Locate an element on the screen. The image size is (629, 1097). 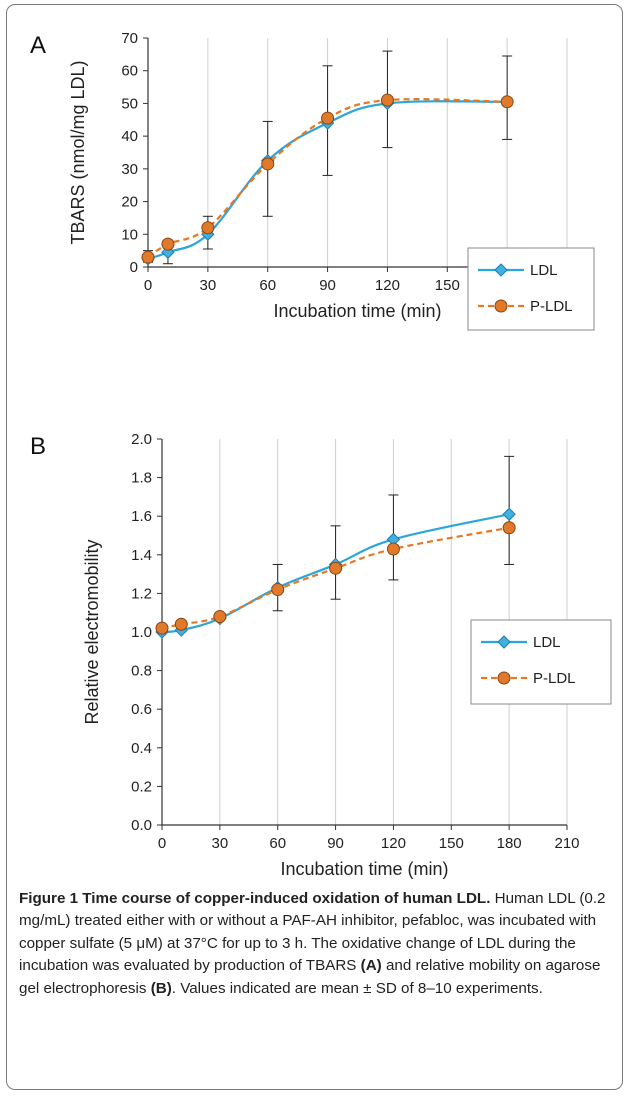
y-tick-label: 60 is located at coordinates (129, 71).